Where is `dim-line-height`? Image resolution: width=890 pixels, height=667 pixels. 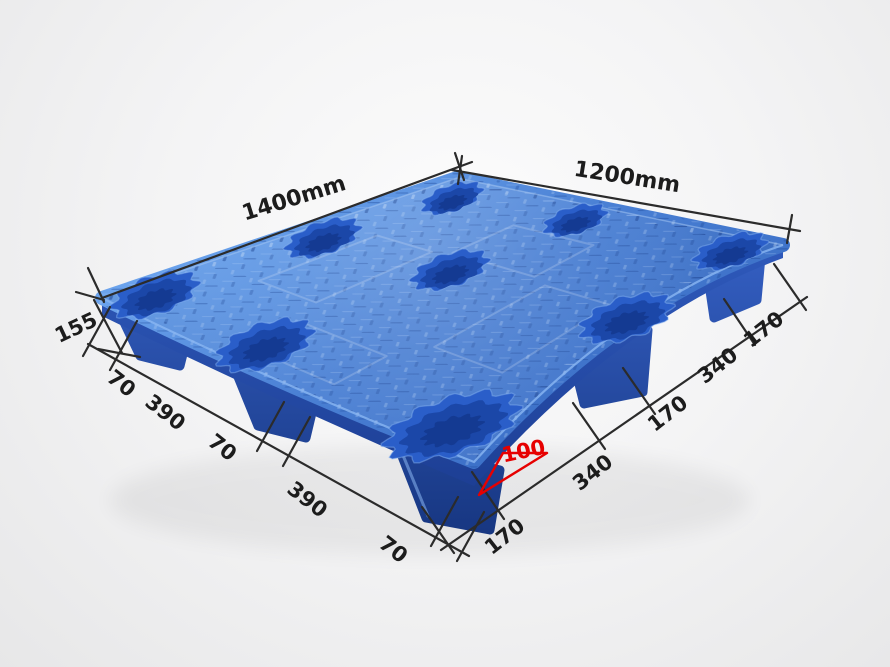
dim-line-height is located at coordinates (108, 326).